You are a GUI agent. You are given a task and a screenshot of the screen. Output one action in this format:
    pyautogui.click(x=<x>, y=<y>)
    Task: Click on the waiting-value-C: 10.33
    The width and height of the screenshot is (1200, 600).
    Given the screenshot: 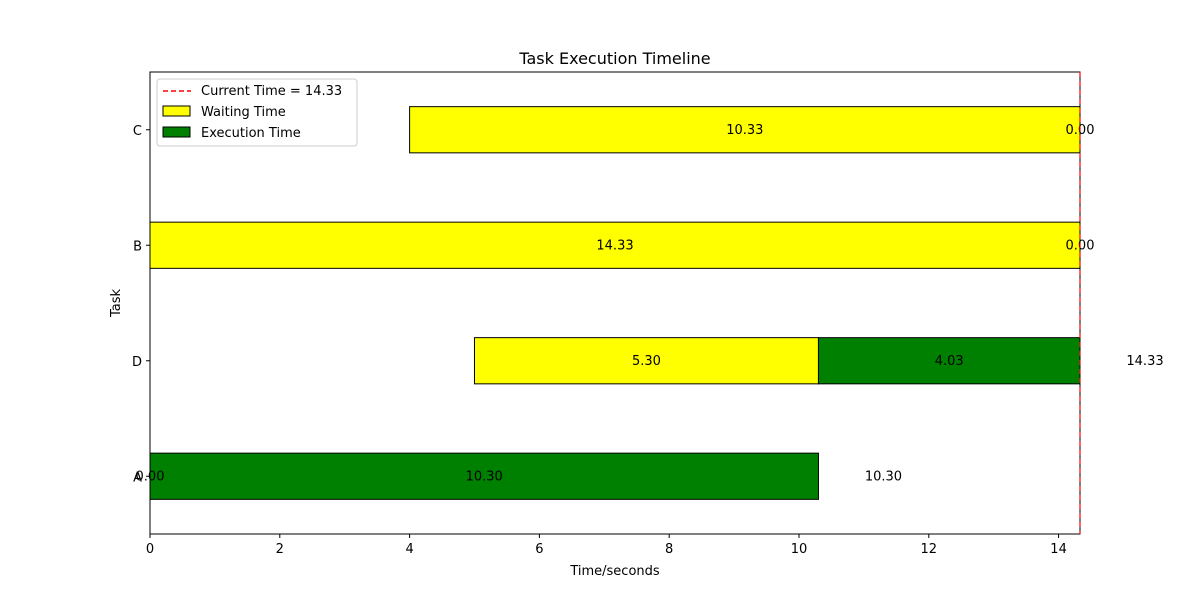 What is the action you would take?
    pyautogui.click(x=744, y=130)
    